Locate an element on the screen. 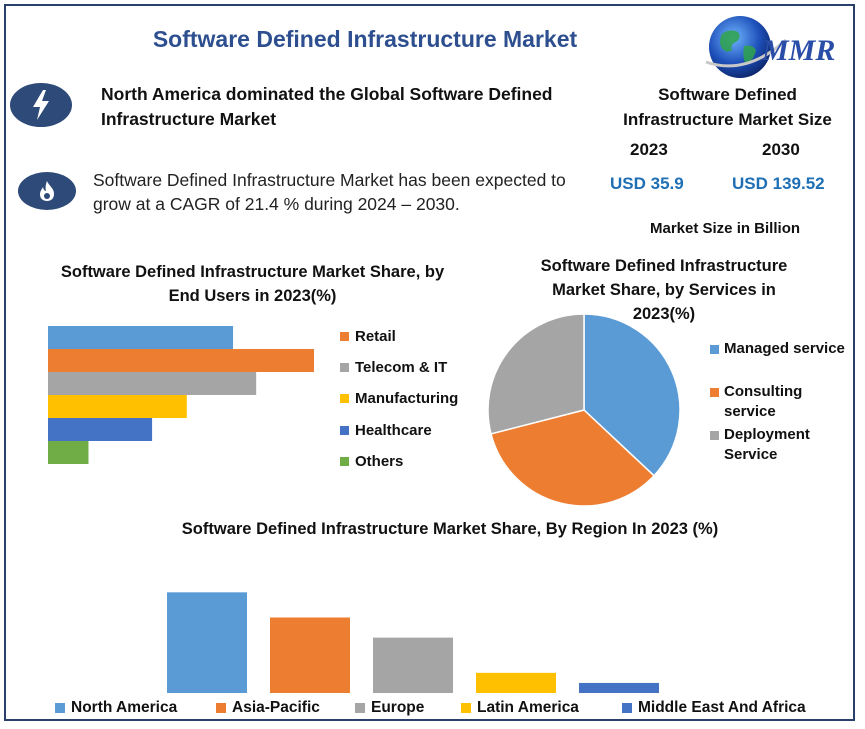 The image size is (865, 729). legend-item-europe: Europe is located at coordinates (389, 708).